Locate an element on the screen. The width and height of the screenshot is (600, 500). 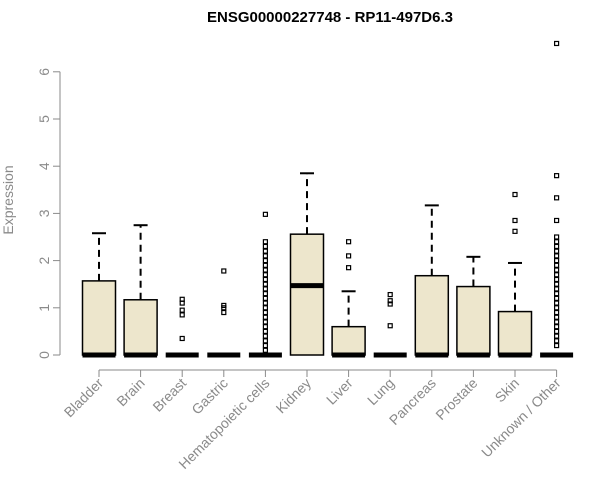
box-hematopoietic-cells is located at coordinates (265, 284).